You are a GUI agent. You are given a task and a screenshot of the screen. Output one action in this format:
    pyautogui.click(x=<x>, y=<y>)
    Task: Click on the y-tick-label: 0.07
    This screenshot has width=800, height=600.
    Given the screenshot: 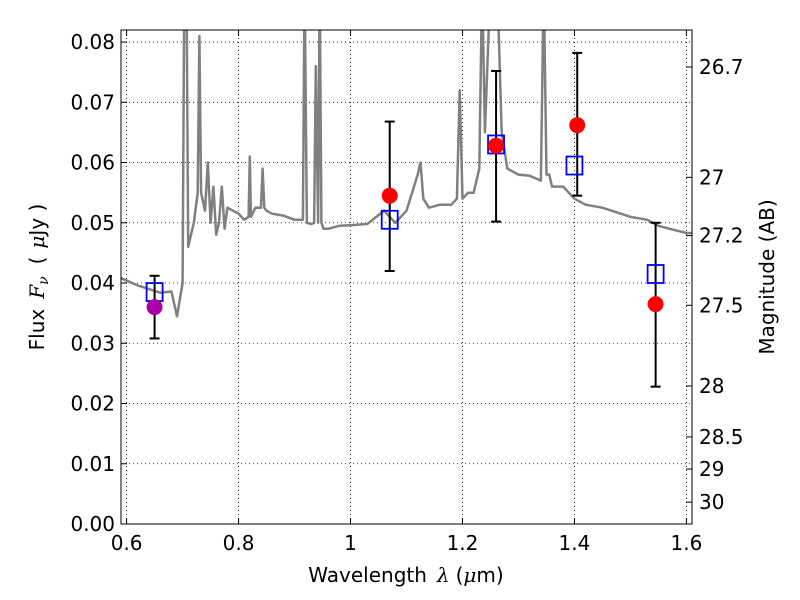 What is the action you would take?
    pyautogui.click(x=92, y=102)
    